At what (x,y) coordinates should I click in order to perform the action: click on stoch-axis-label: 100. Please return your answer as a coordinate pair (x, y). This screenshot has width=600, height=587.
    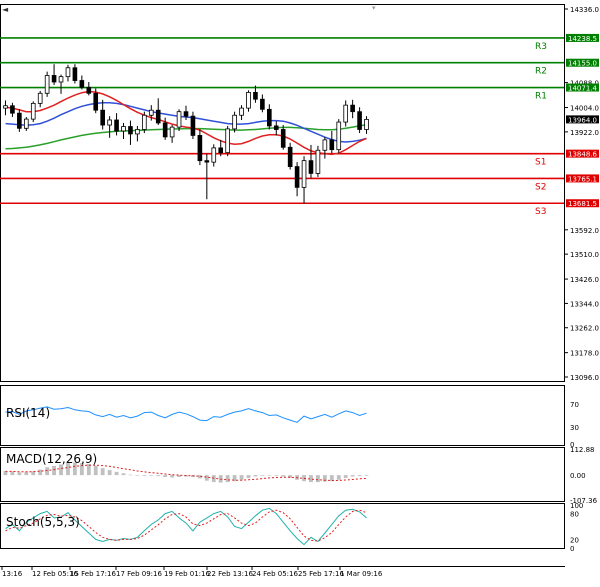
    Looking at the image, I should click on (576, 506).